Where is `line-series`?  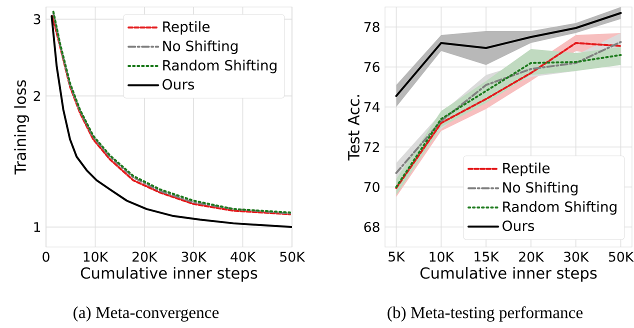 line-series is located at coordinates (508, 54).